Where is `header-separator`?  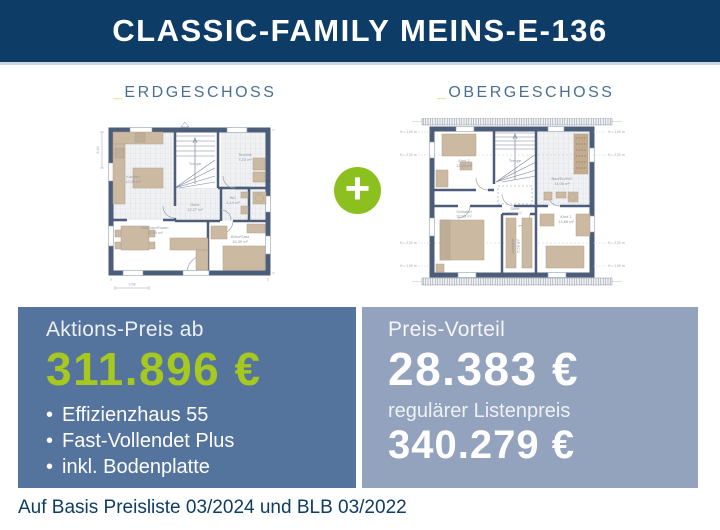
header-separator is located at coordinates (360, 63).